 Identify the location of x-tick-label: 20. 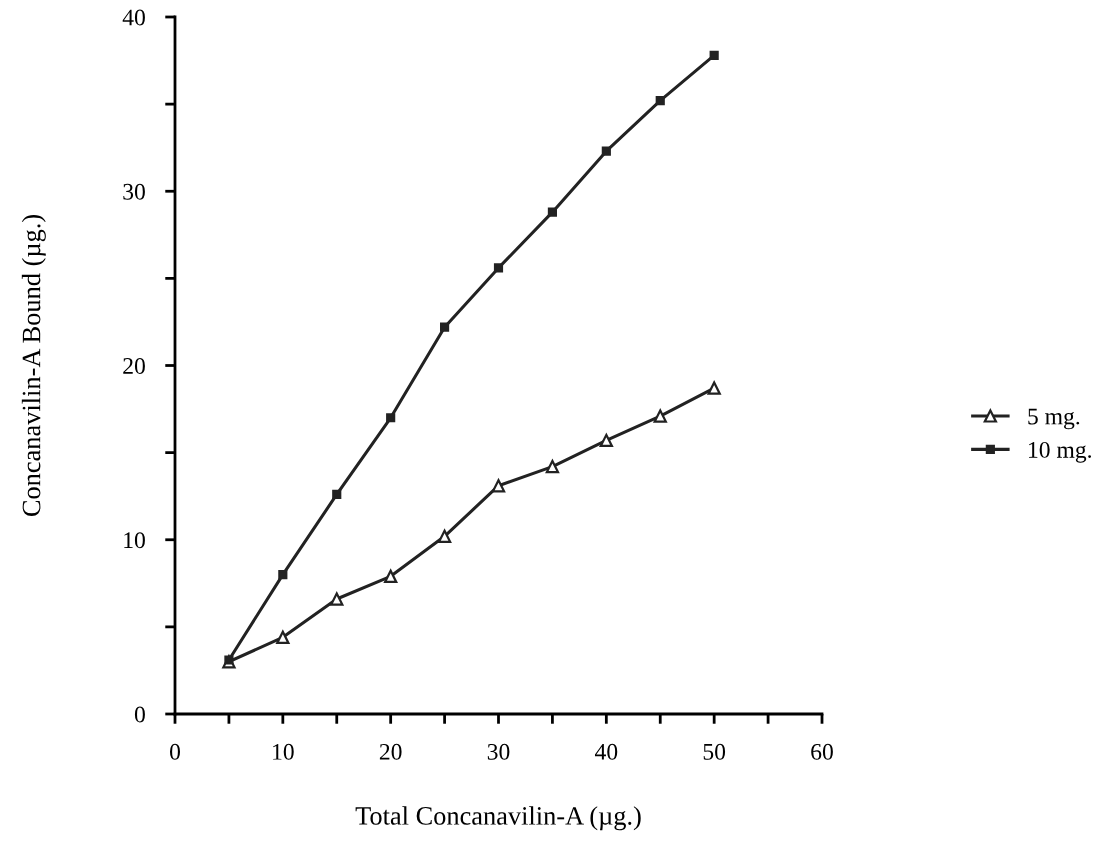
(390, 751).